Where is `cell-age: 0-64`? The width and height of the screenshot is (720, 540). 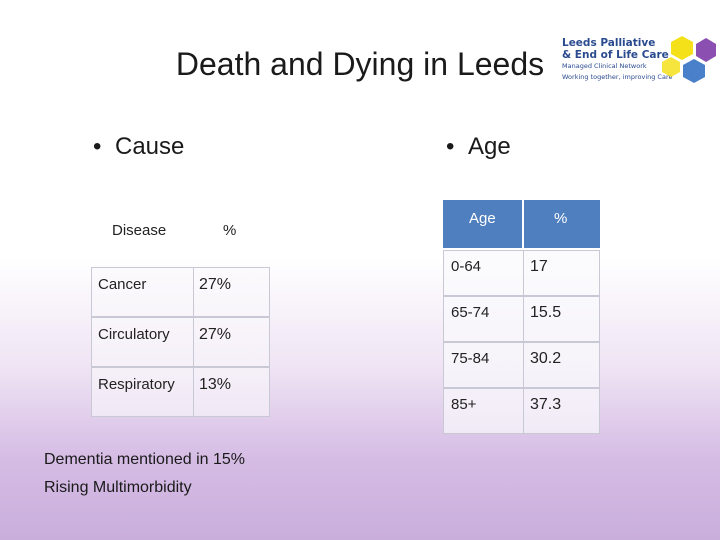
cell-age: 0-64 is located at coordinates (466, 266).